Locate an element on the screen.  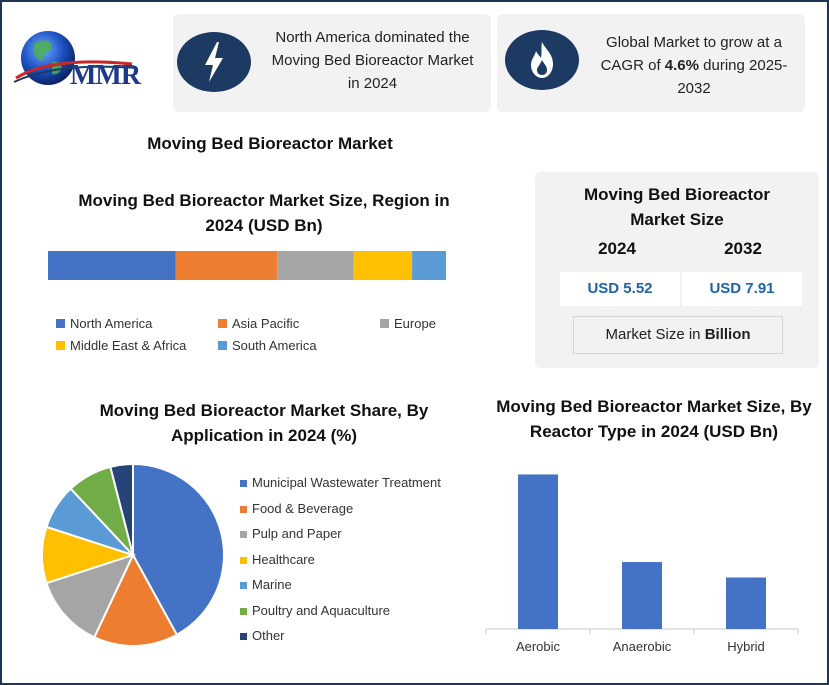
region-legend-item-south-america: South America is located at coordinates (267, 345).